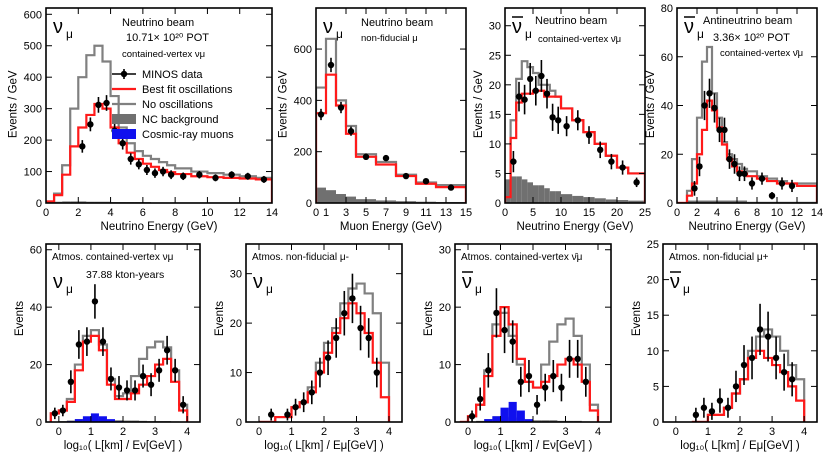 This screenshot has width=830, height=466. I want to click on y-tick-label: 25, so click(495, 56).